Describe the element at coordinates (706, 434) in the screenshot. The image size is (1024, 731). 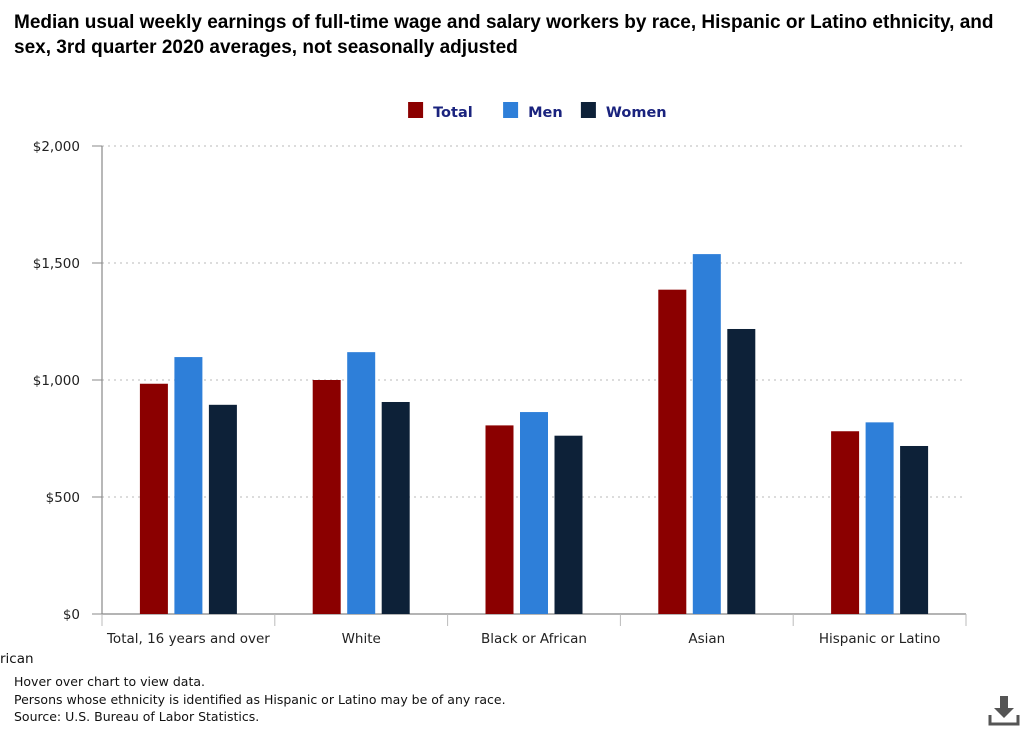
I see `bar-men: Men, Asian: $1,538` at that location.